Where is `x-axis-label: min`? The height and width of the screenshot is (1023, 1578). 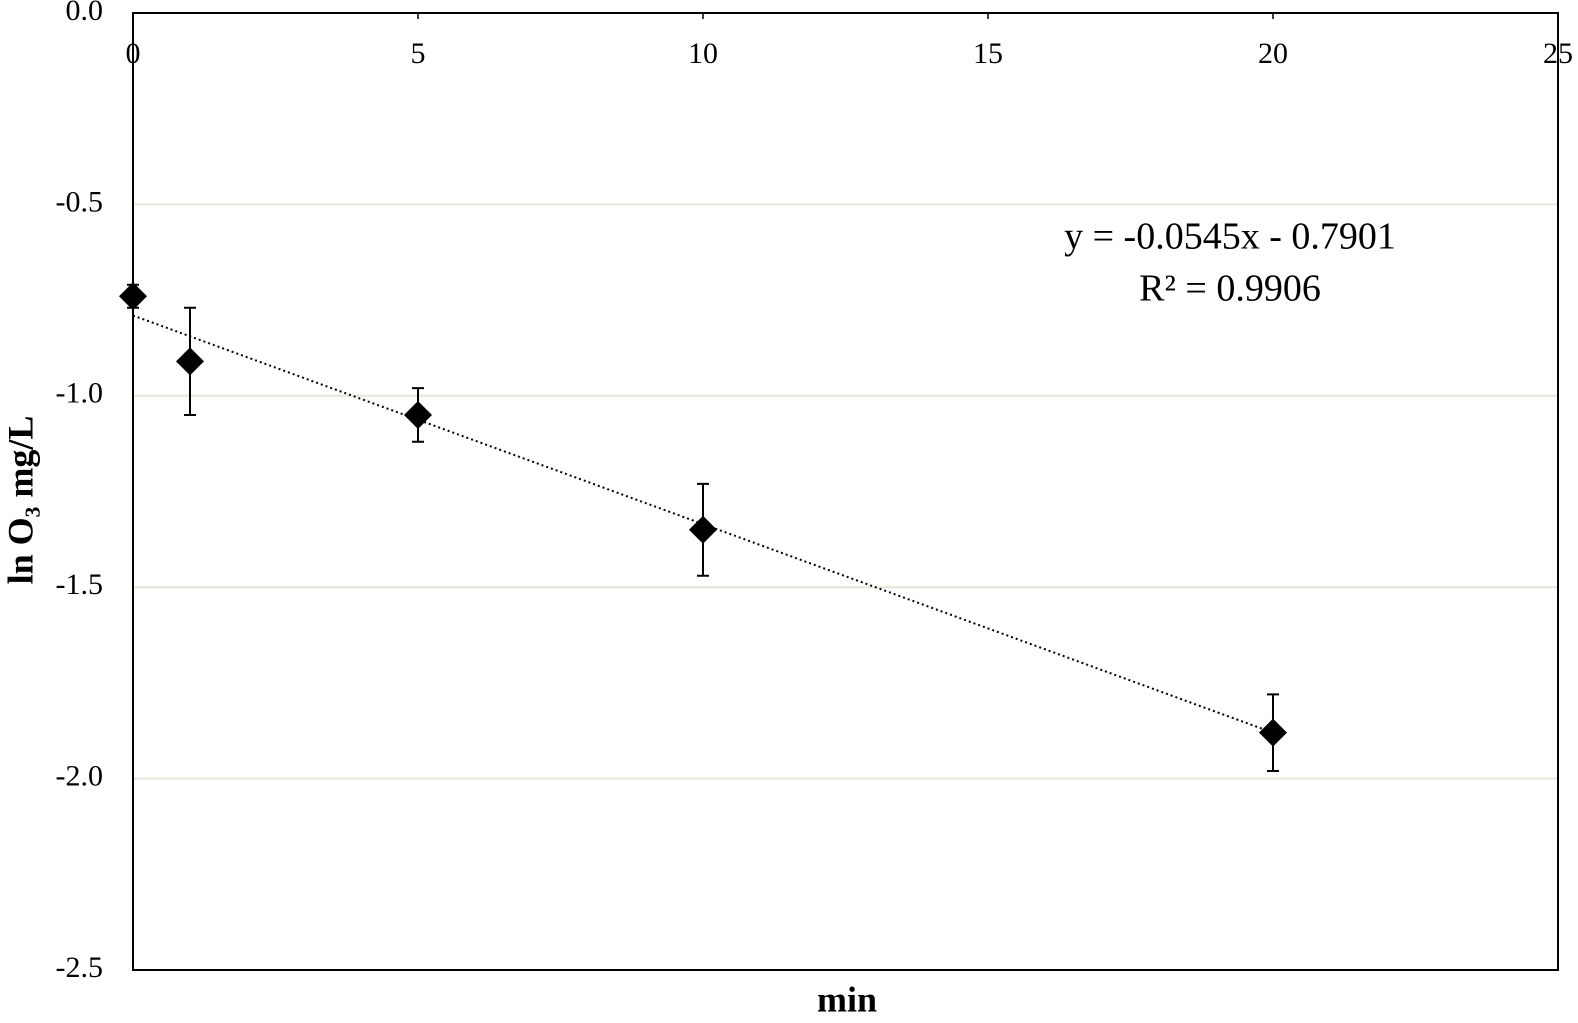 x-axis-label: min is located at coordinates (847, 999).